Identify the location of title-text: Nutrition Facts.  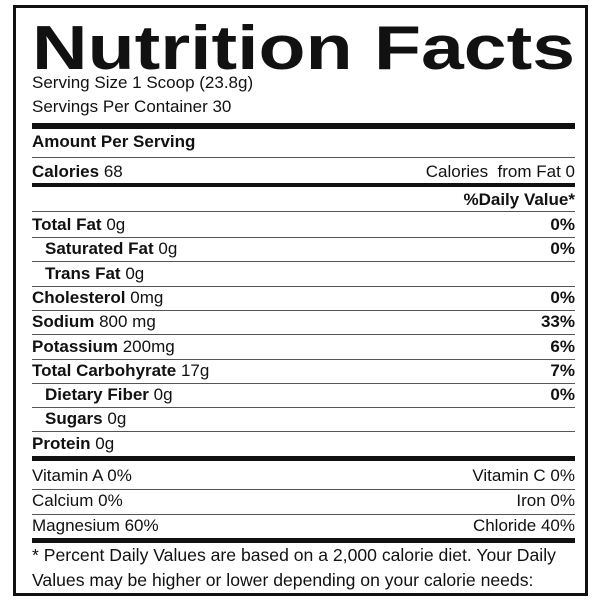
(303, 46).